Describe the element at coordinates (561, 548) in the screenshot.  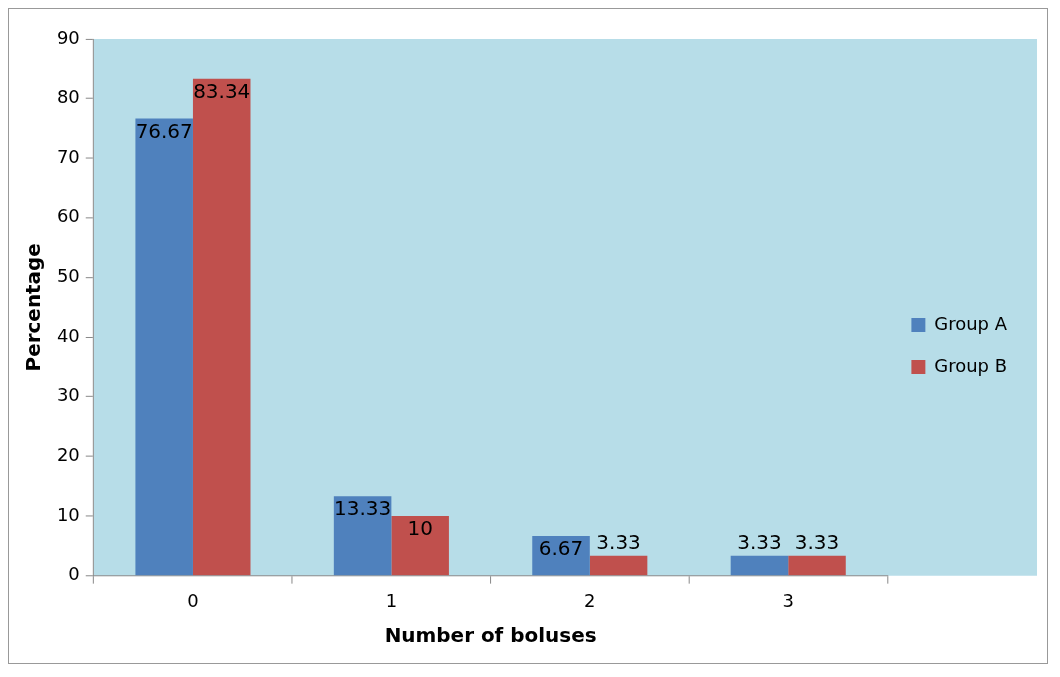
I see `data-label: 6.67` at that location.